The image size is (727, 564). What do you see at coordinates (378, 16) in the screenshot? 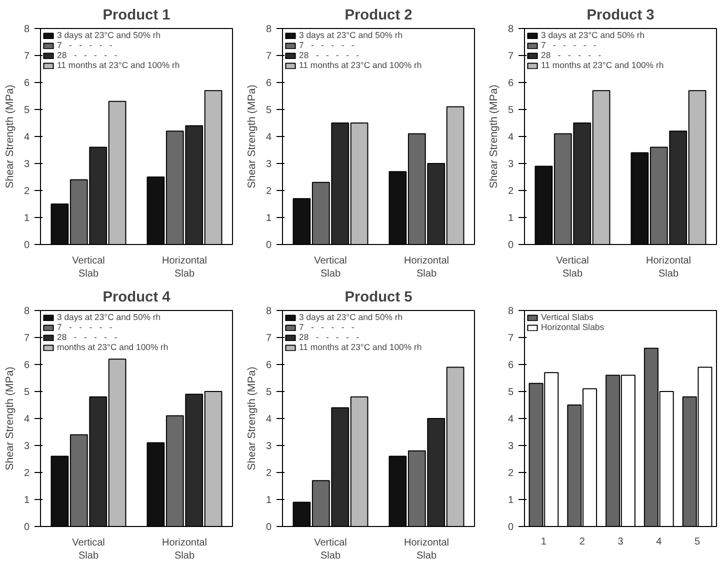
I see `chart-title: Product 2` at bounding box center [378, 16].